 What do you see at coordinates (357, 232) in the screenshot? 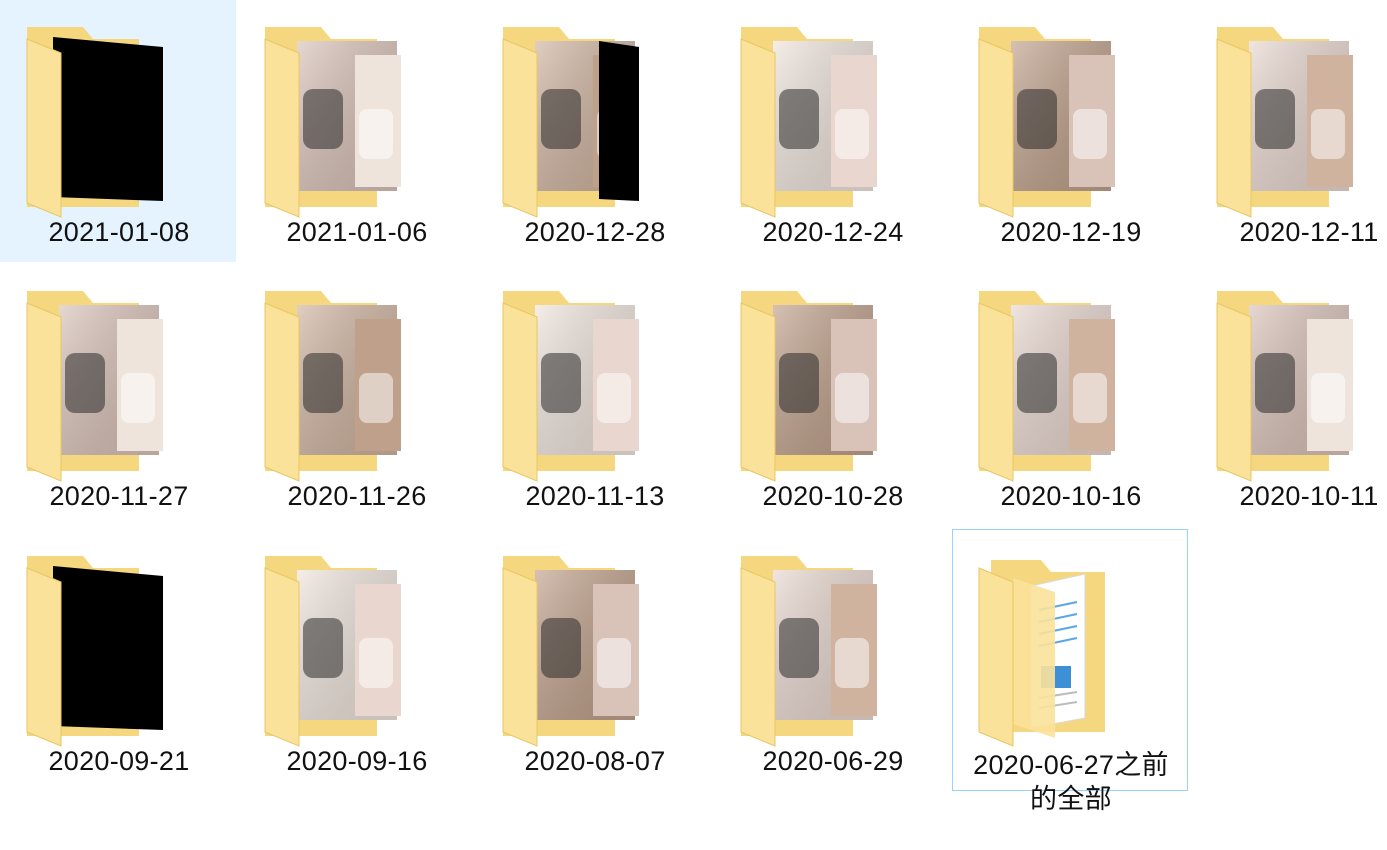
I see `folder-name: 2021-01-06` at bounding box center [357, 232].